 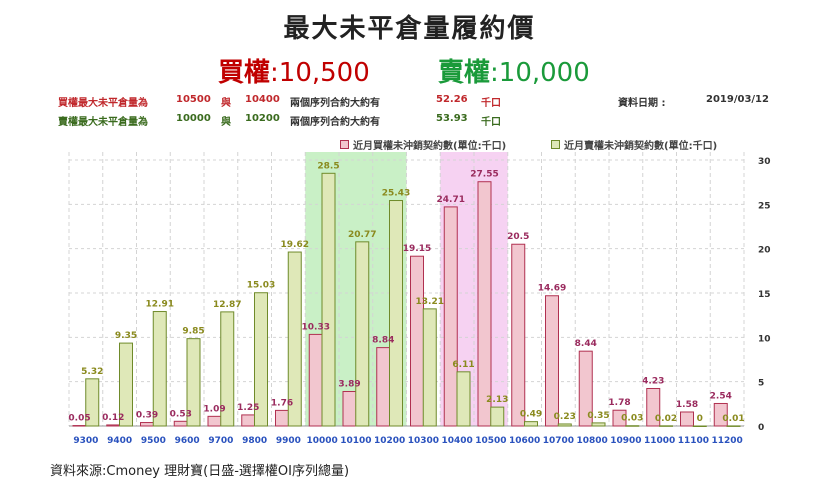 I want to click on call-info-conj: 與, so click(x=226, y=103).